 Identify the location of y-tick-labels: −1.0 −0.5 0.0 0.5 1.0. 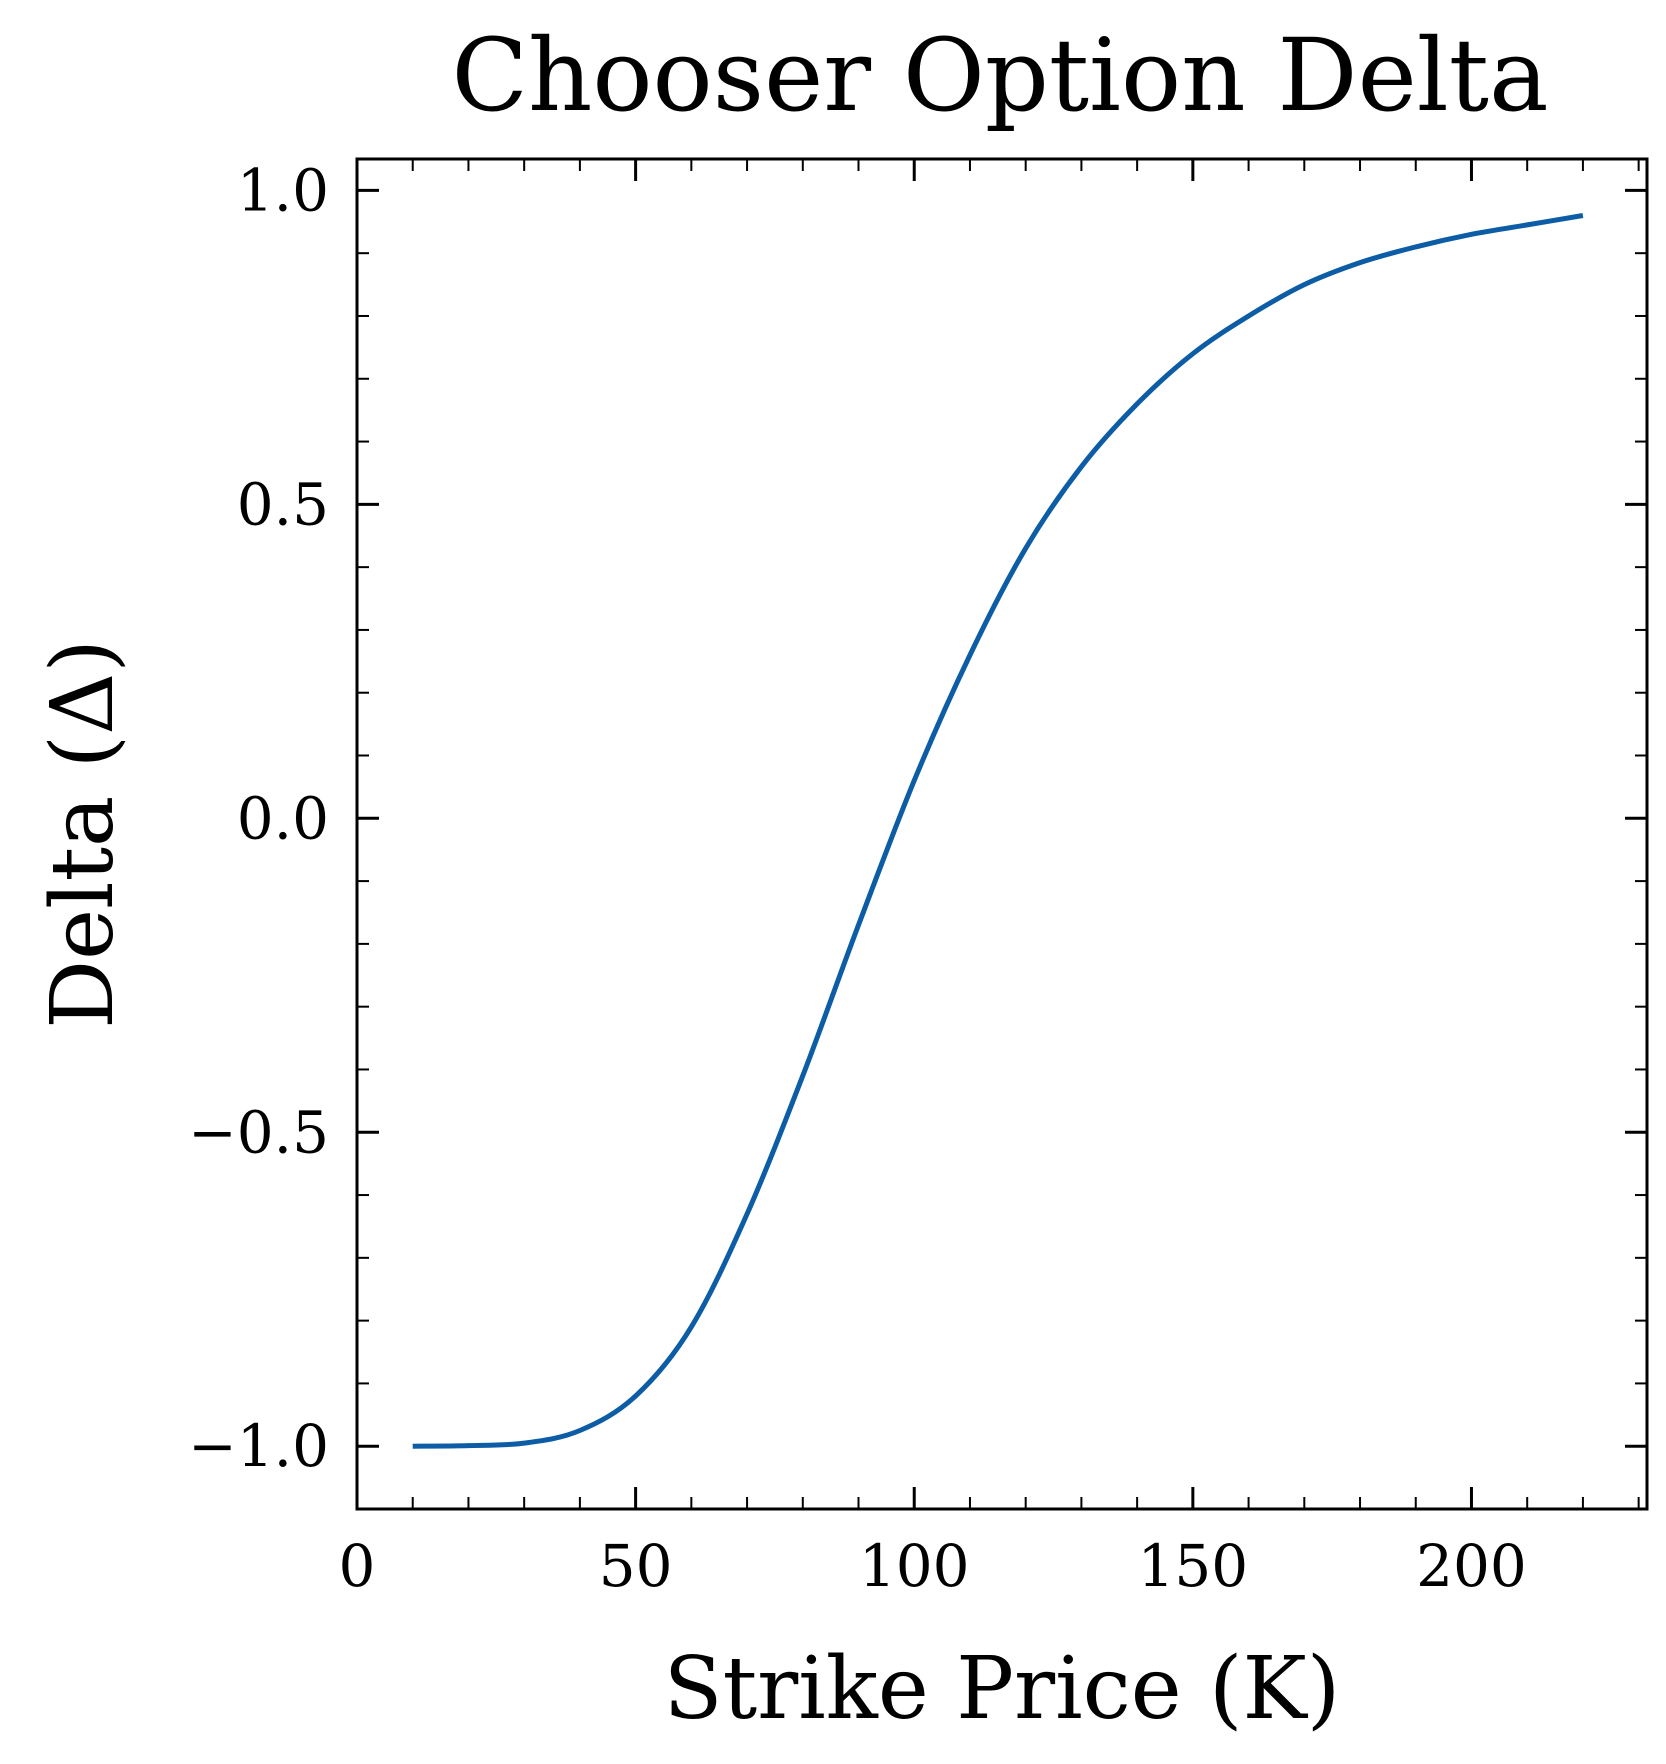
(258, 818).